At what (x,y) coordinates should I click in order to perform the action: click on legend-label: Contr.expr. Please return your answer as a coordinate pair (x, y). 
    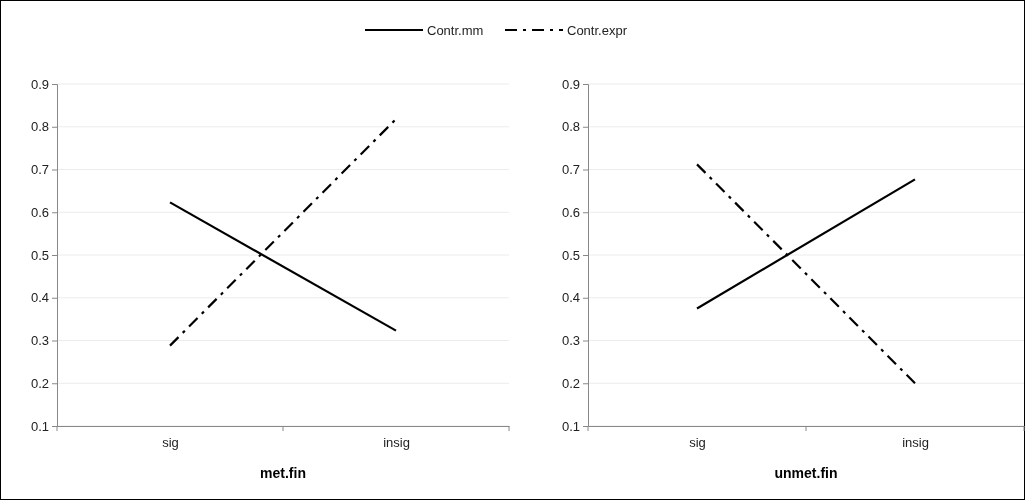
    Looking at the image, I should click on (597, 30).